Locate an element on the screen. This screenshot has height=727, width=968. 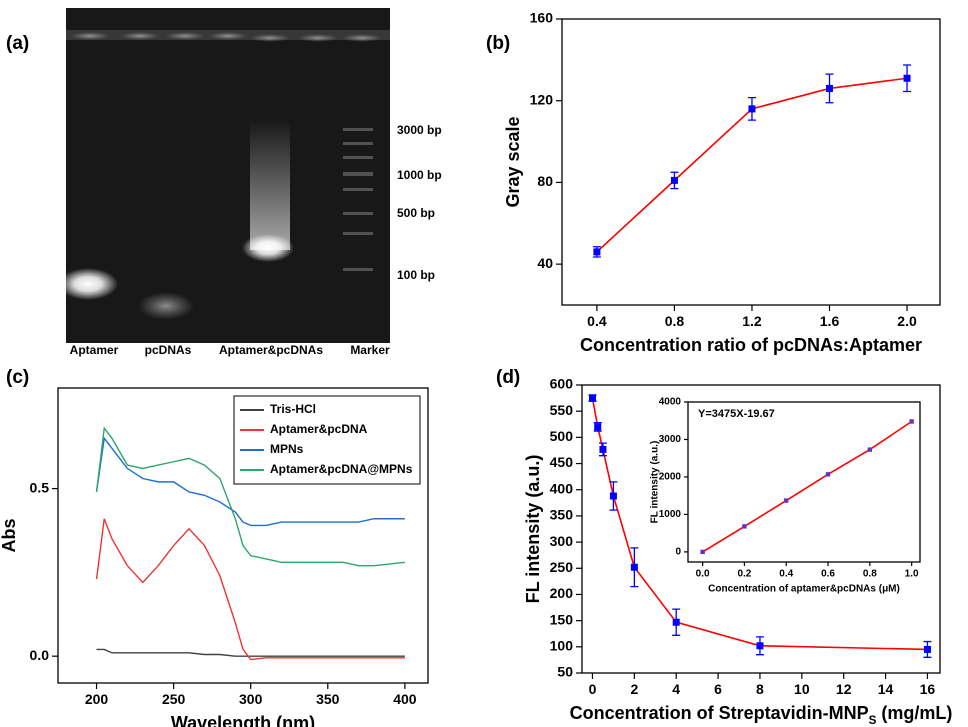
x-tick-label: 2.0 is located at coordinates (907, 321).